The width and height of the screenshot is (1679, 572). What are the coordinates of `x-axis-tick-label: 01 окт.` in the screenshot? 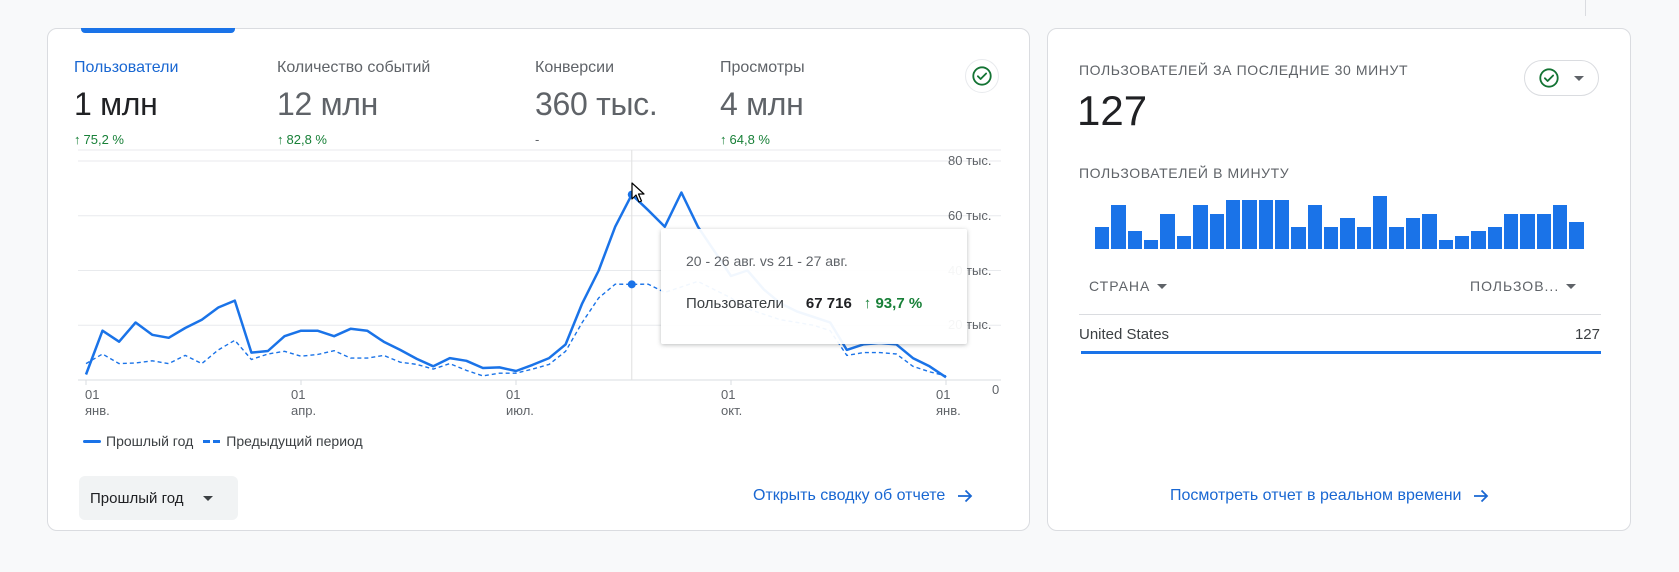 It's located at (732, 402).